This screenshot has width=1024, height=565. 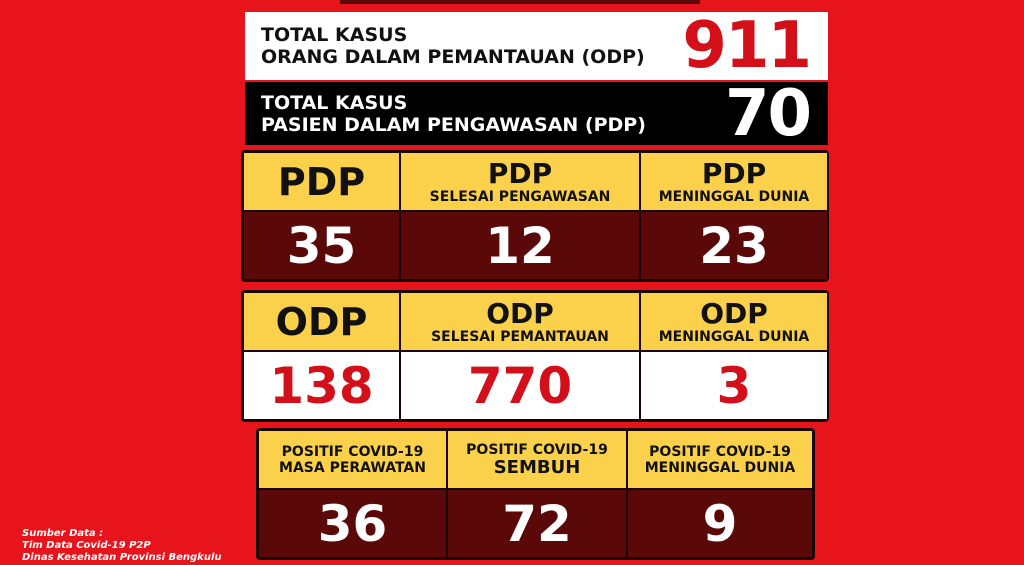 I want to click on cell-header: PDP MENINGGAL DUNIA, so click(x=734, y=181).